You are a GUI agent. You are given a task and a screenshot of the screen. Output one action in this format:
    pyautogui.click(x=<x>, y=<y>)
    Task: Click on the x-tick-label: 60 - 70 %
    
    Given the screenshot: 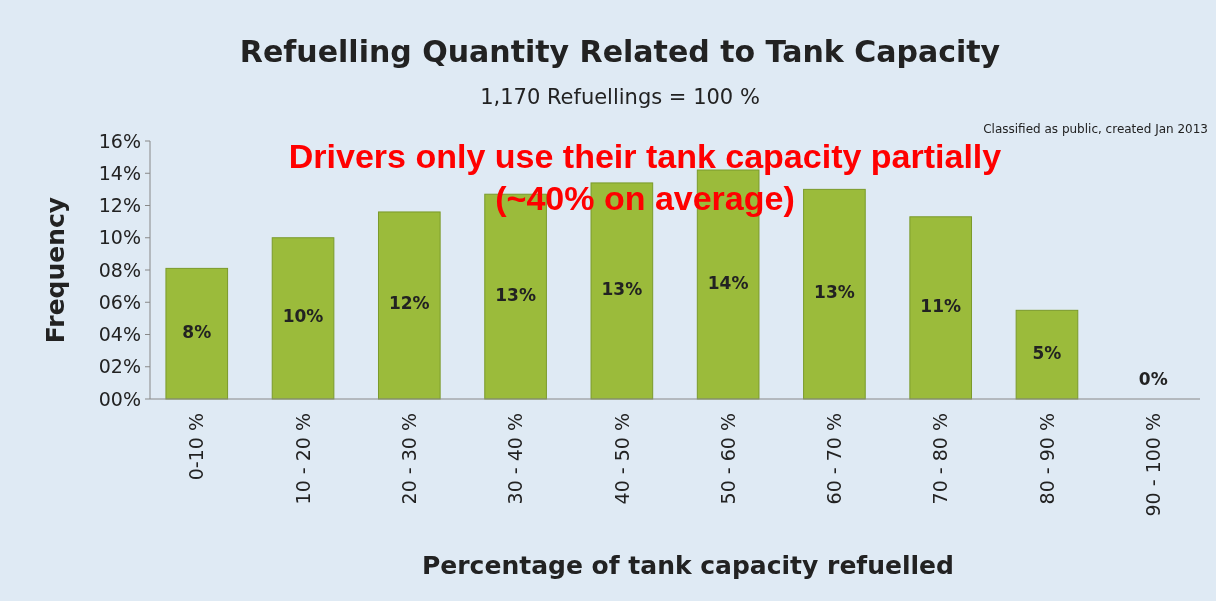 What is the action you would take?
    pyautogui.click(x=834, y=459)
    